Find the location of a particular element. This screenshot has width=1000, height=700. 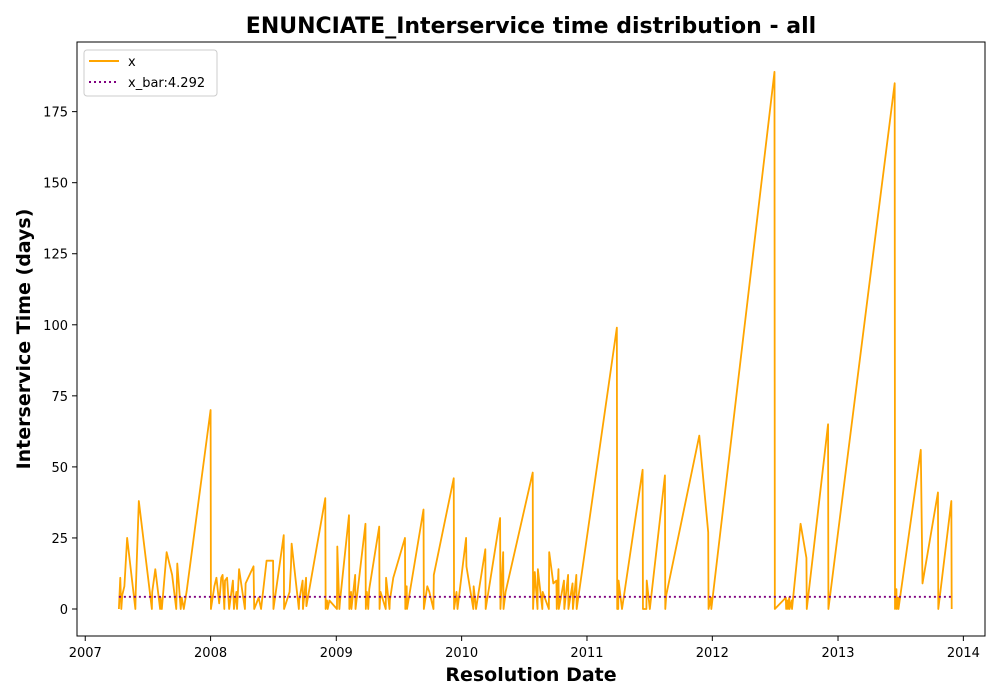

legend-label-x-bar: x_bar:4.292 is located at coordinates (166, 83).